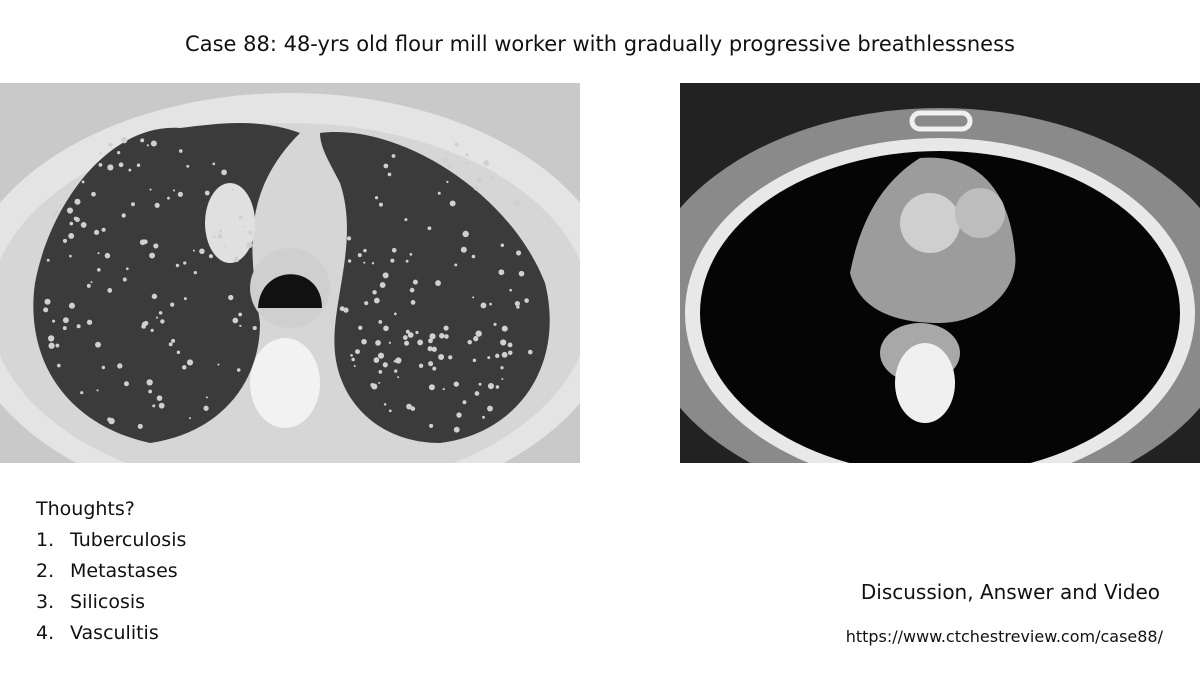  What do you see at coordinates (1010, 592) in the screenshot?
I see `footer-heading: Discussion, Answer and Video` at bounding box center [1010, 592].